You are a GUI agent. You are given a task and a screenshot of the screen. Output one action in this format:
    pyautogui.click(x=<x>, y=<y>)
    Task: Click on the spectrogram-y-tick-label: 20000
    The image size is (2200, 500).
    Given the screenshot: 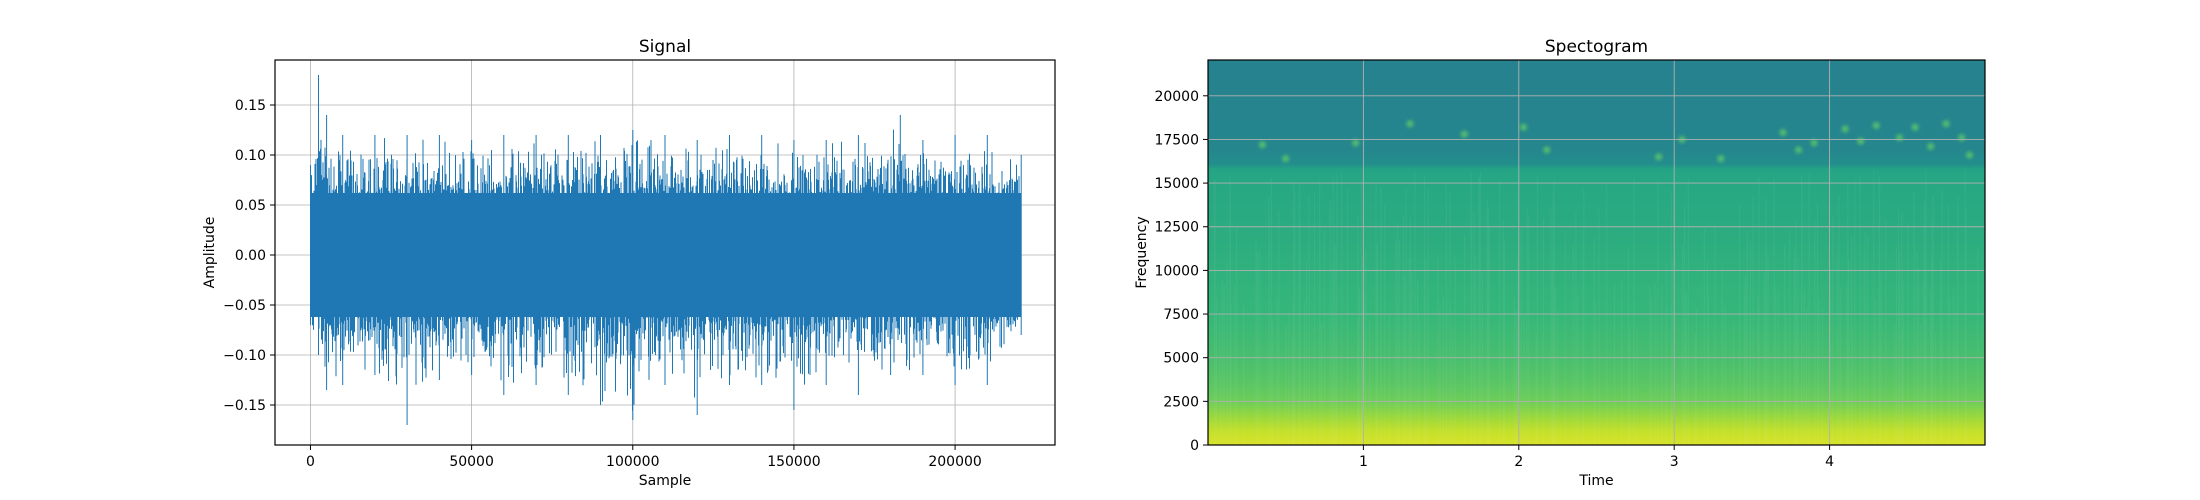 What is the action you would take?
    pyautogui.click(x=1176, y=97)
    